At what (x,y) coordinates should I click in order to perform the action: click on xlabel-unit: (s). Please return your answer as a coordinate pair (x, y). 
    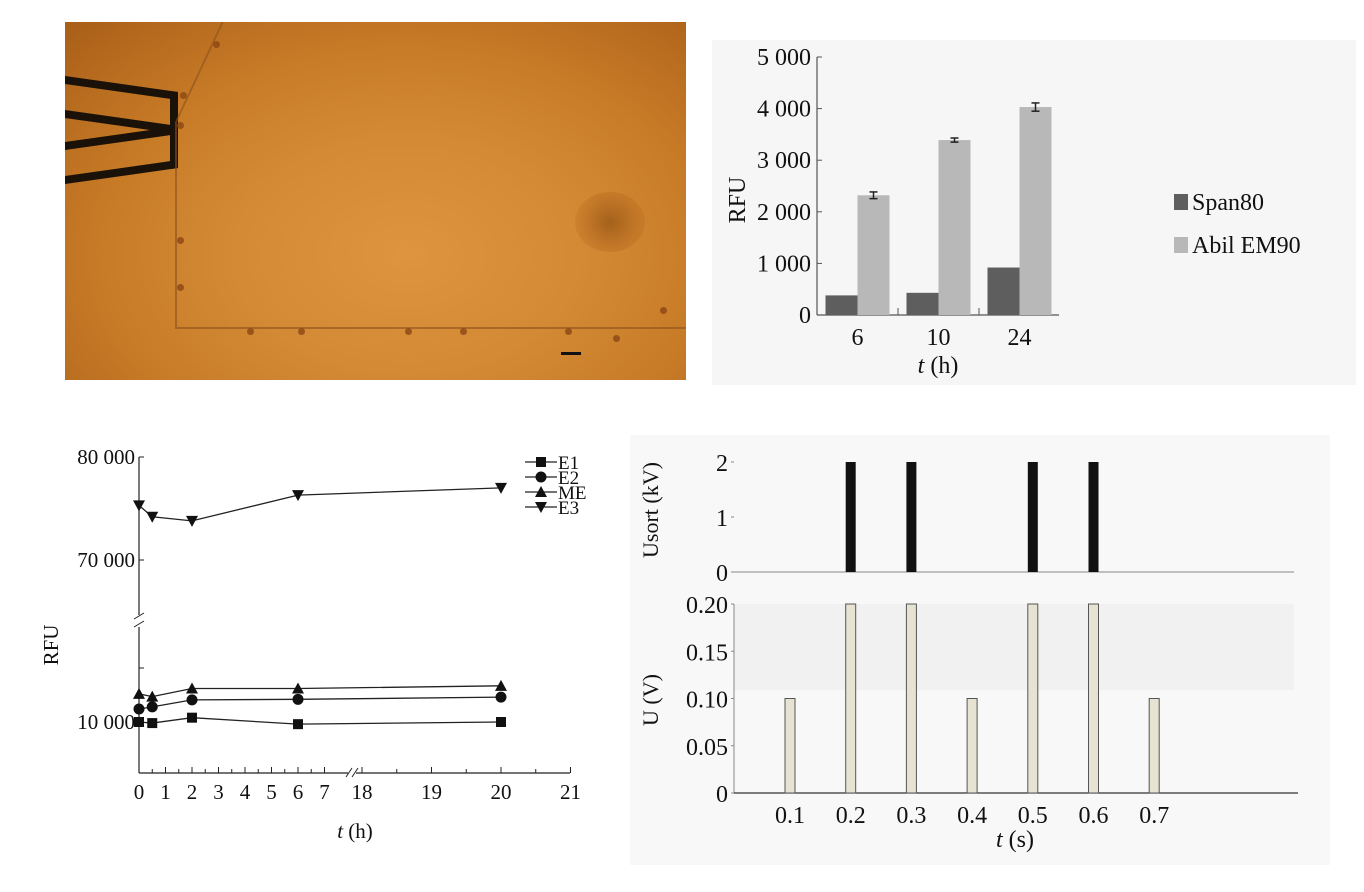
    Looking at the image, I should click on (1018, 840).